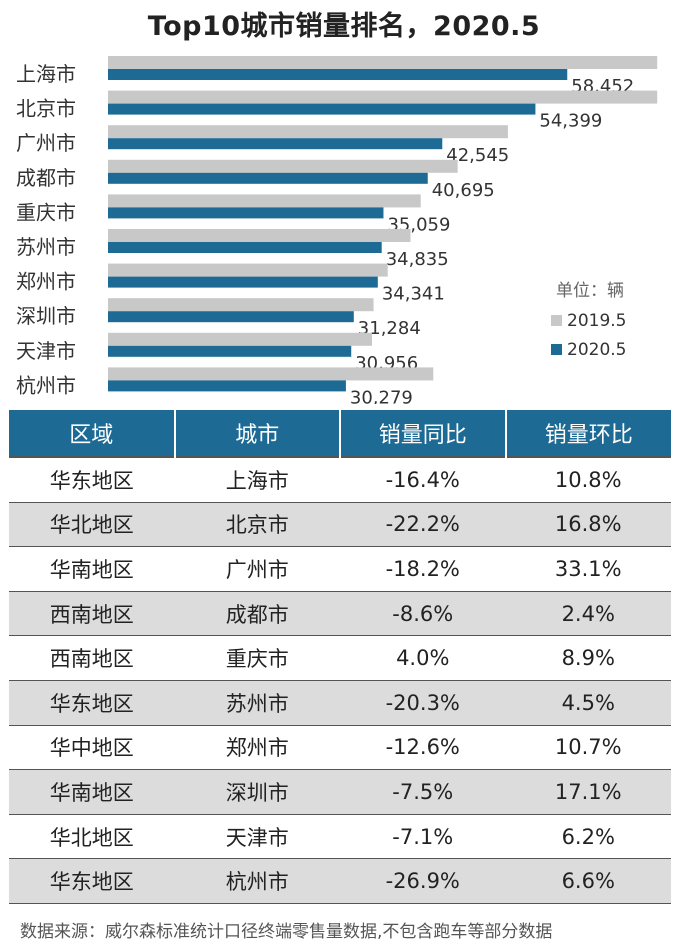 This screenshot has width=688, height=951. I want to click on cell-mom: 33.1%, so click(588, 569).